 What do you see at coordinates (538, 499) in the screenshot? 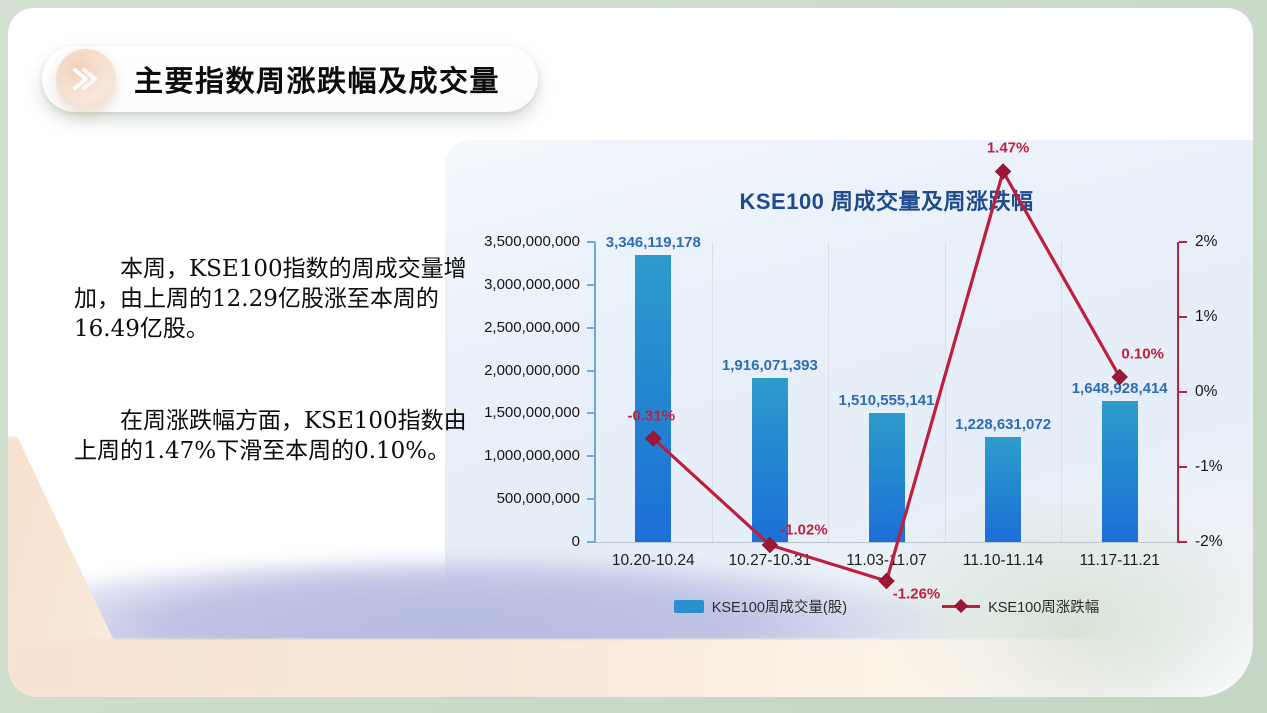
I see `left-axis-tick-label: 500,000,000` at bounding box center [538, 499].